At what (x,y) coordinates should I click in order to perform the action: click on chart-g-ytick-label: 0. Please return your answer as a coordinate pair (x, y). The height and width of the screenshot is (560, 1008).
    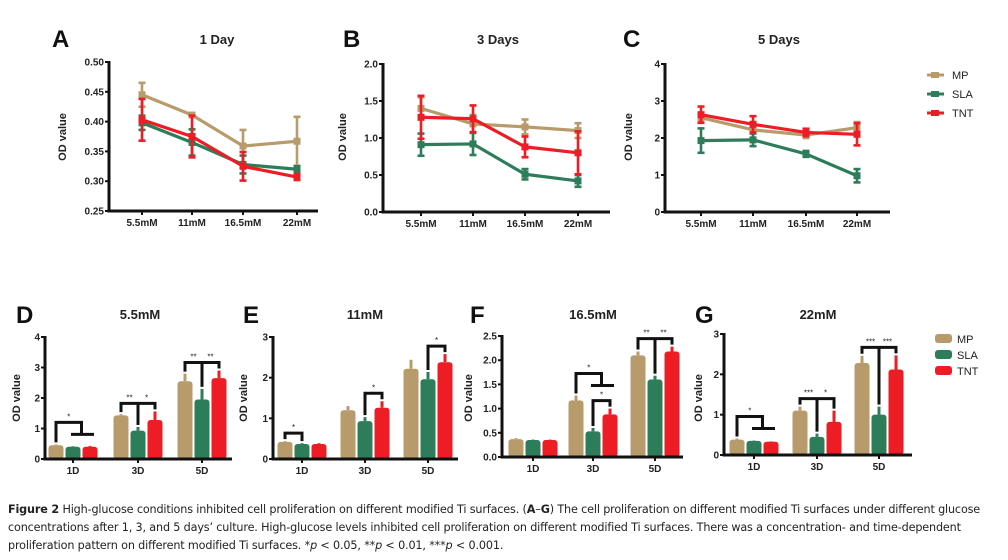
    Looking at the image, I should click on (716, 456).